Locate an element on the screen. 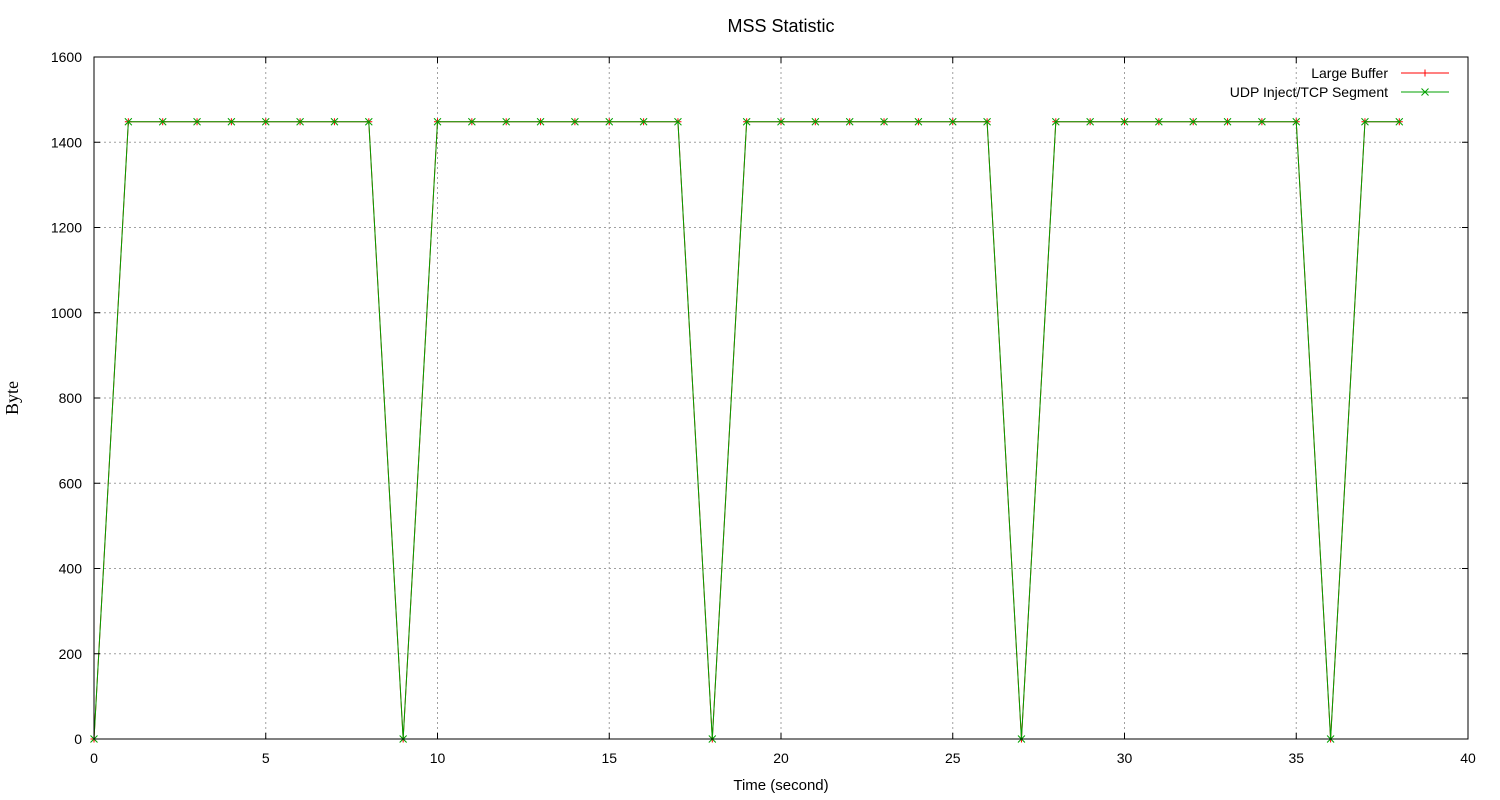 The image size is (1500, 800). legend: Large Buffer UDP Inject/TCP Segment is located at coordinates (1339, 82).